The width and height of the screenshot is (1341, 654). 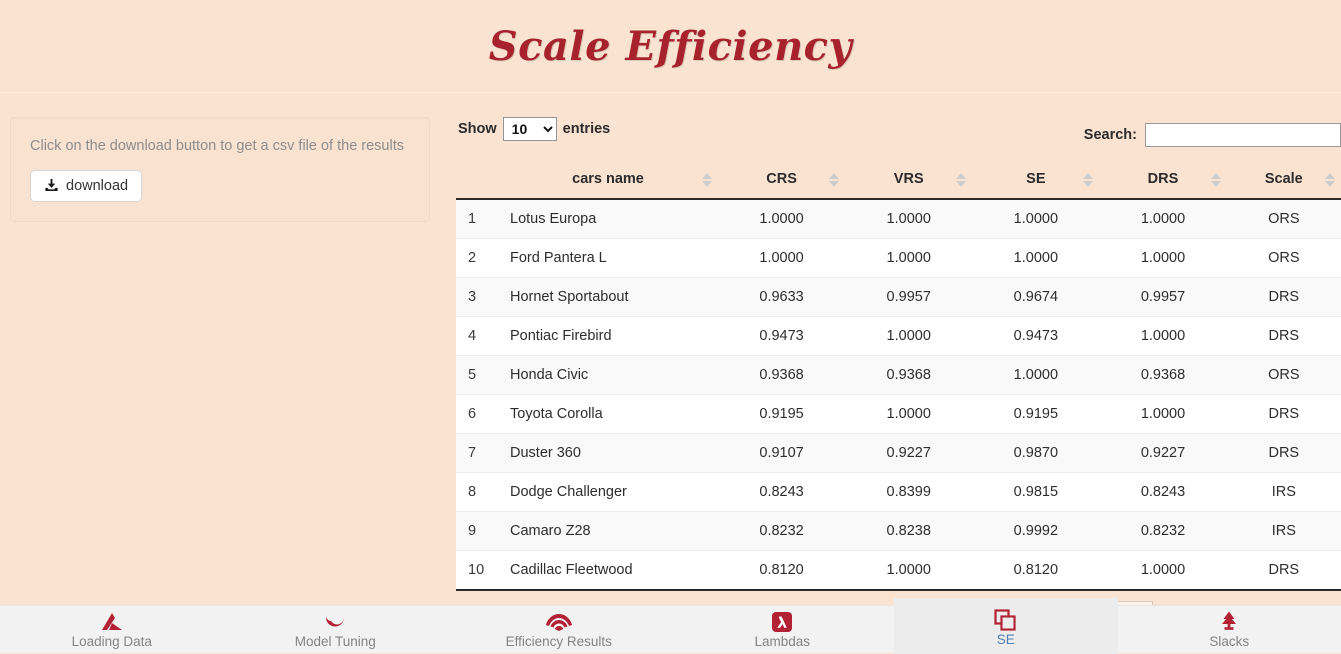 I want to click on cell-se: 0.9674, so click(x=1035, y=297).